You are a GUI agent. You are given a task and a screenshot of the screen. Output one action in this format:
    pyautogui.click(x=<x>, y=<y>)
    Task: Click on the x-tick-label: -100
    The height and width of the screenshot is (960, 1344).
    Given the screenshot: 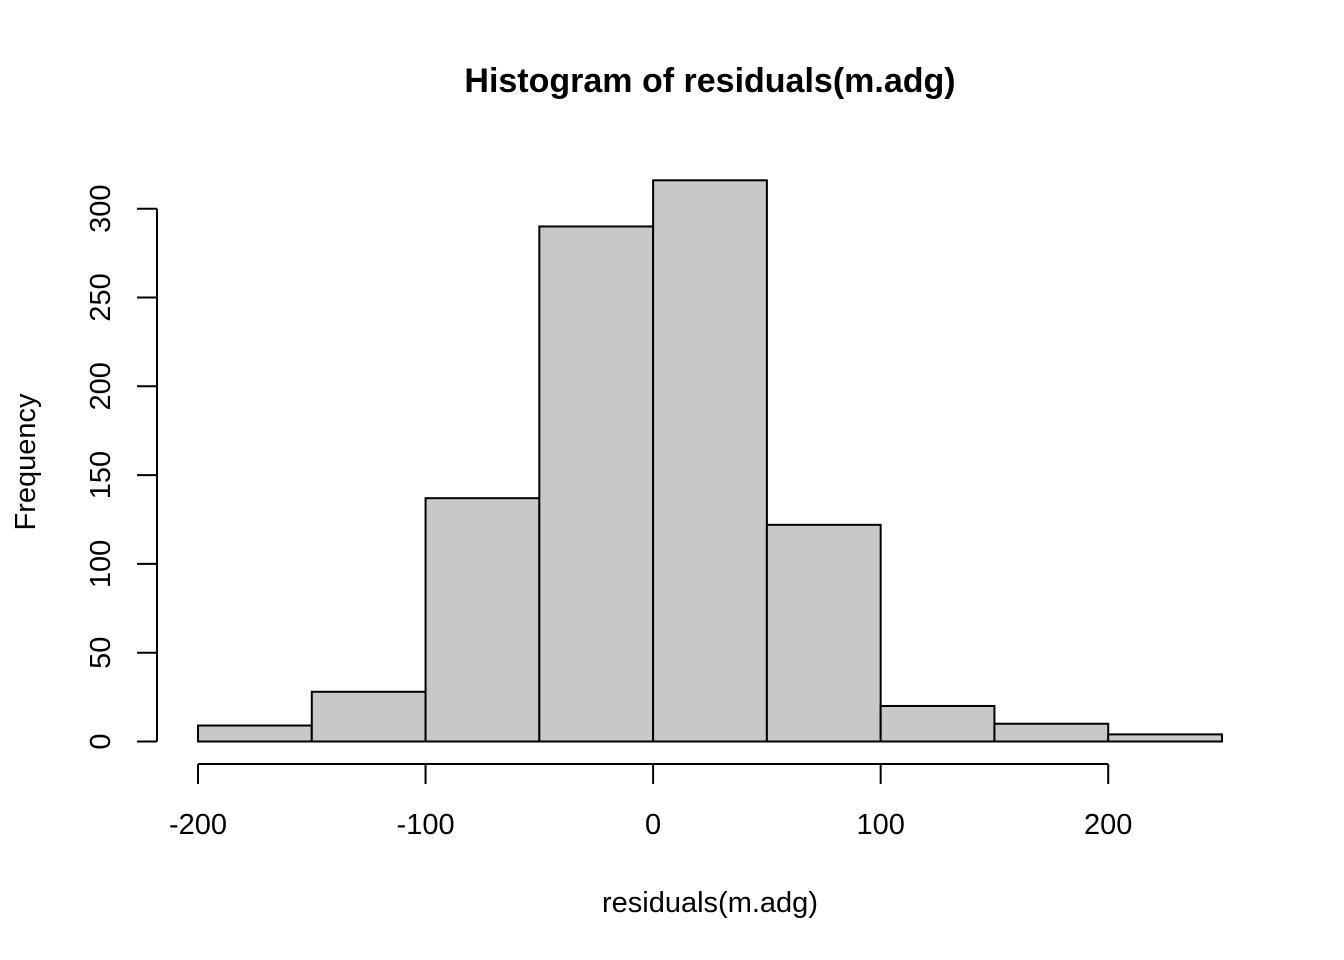 What is the action you would take?
    pyautogui.click(x=426, y=825)
    